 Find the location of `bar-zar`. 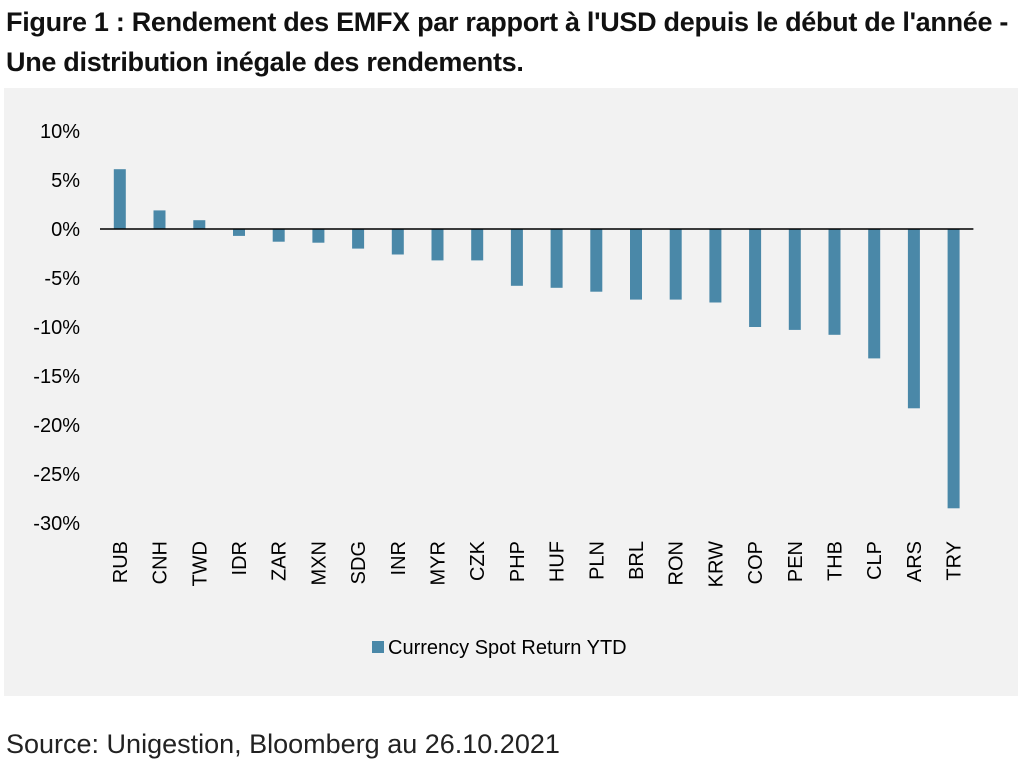

bar-zar is located at coordinates (278, 235).